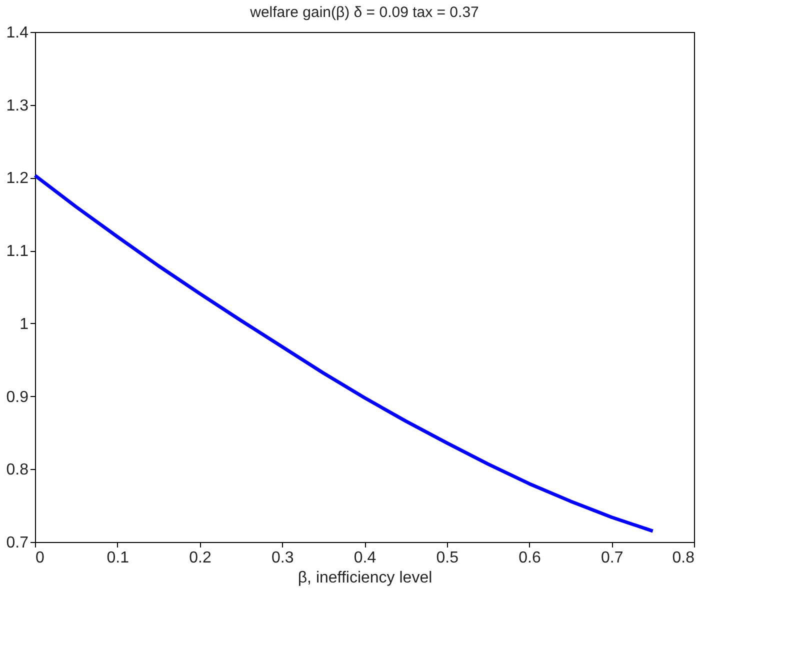 The width and height of the screenshot is (792, 660). I want to click on y-tick-label: 1.3, so click(17, 105).